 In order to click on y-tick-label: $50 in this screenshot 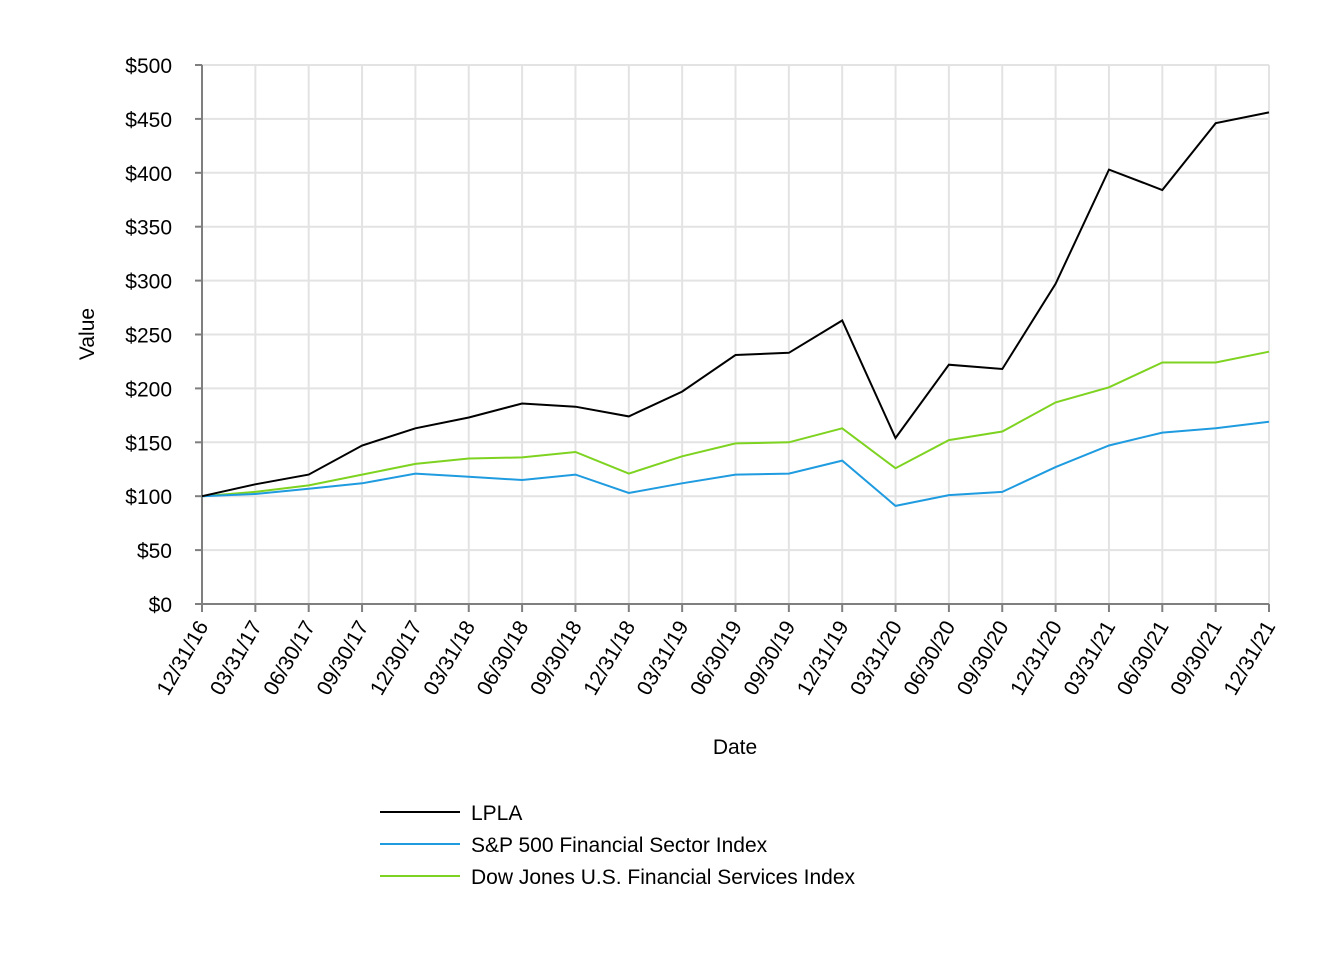, I will do `click(154, 551)`.